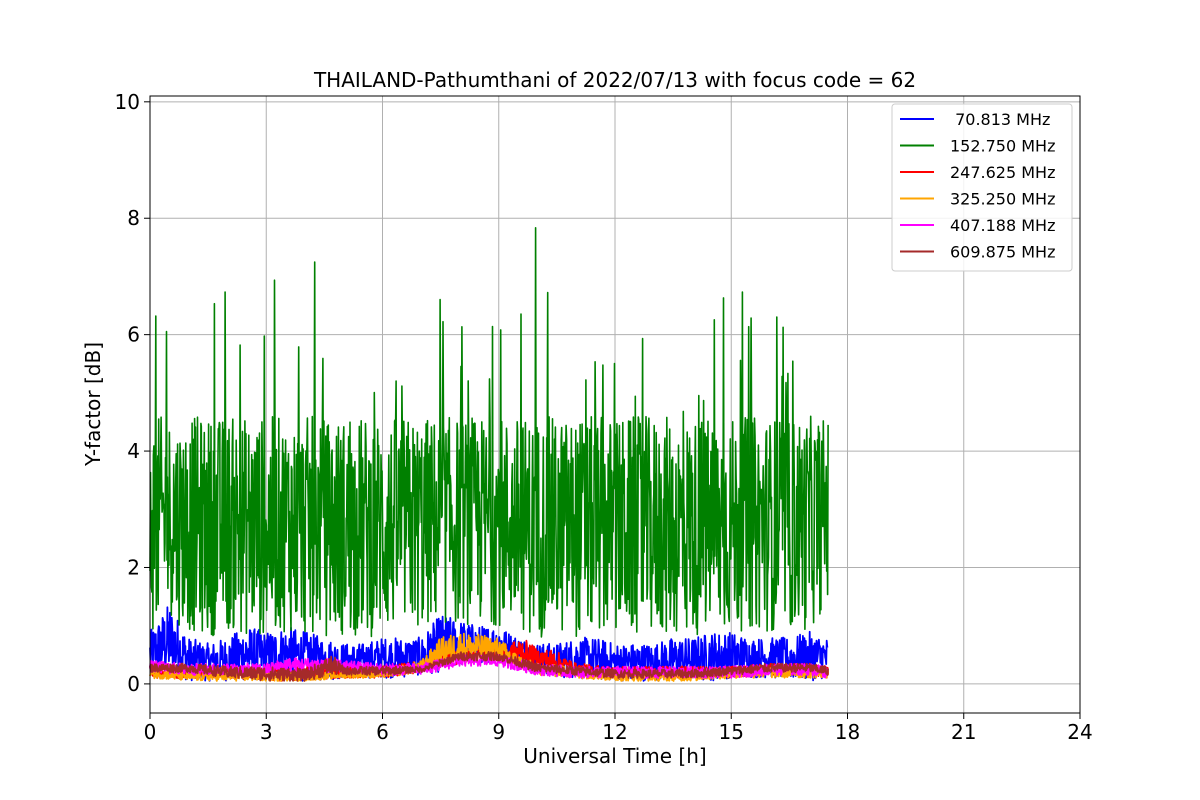 Image resolution: width=1200 pixels, height=800 pixels. I want to click on legend-box, so click(982, 187).